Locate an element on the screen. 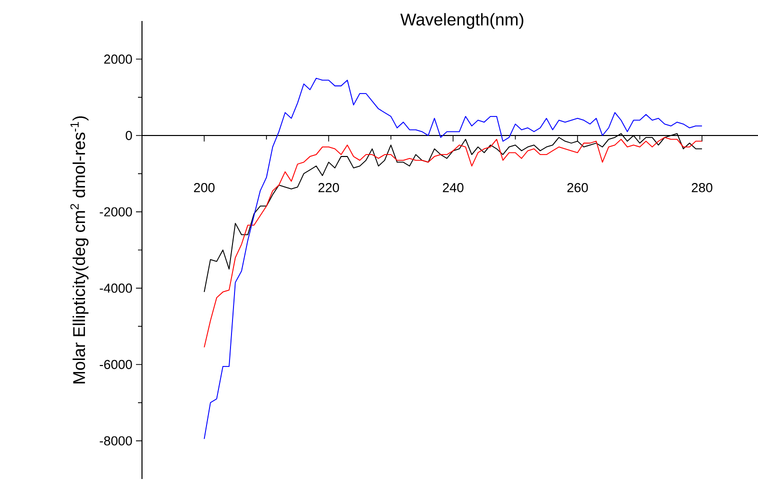 This screenshot has width=758, height=480. y-tick-label: -2000 is located at coordinates (116, 211).